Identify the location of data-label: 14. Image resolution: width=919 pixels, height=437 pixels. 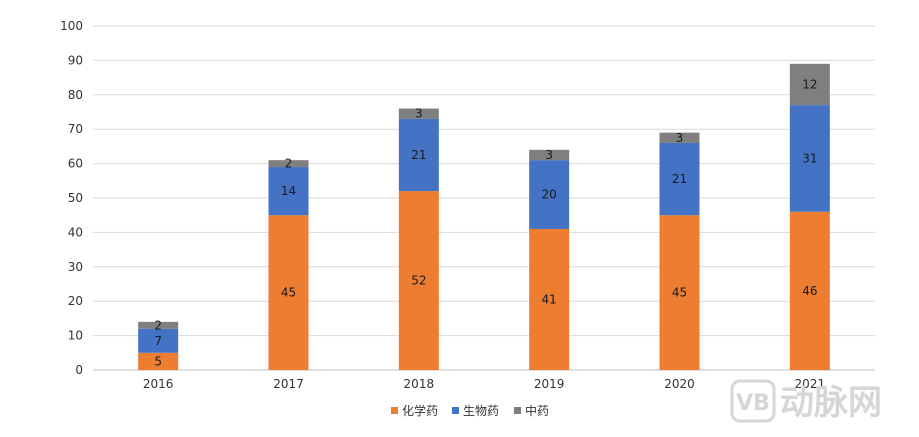
(288, 191).